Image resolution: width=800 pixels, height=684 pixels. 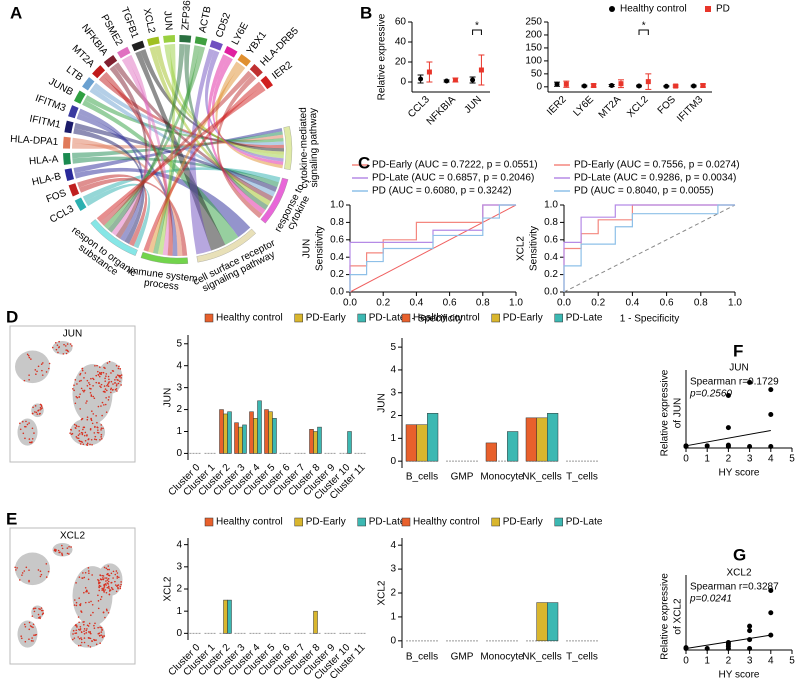 What do you see at coordinates (734, 382) in the screenshot?
I see `stat-label: Spearman r=0.1729` at bounding box center [734, 382].